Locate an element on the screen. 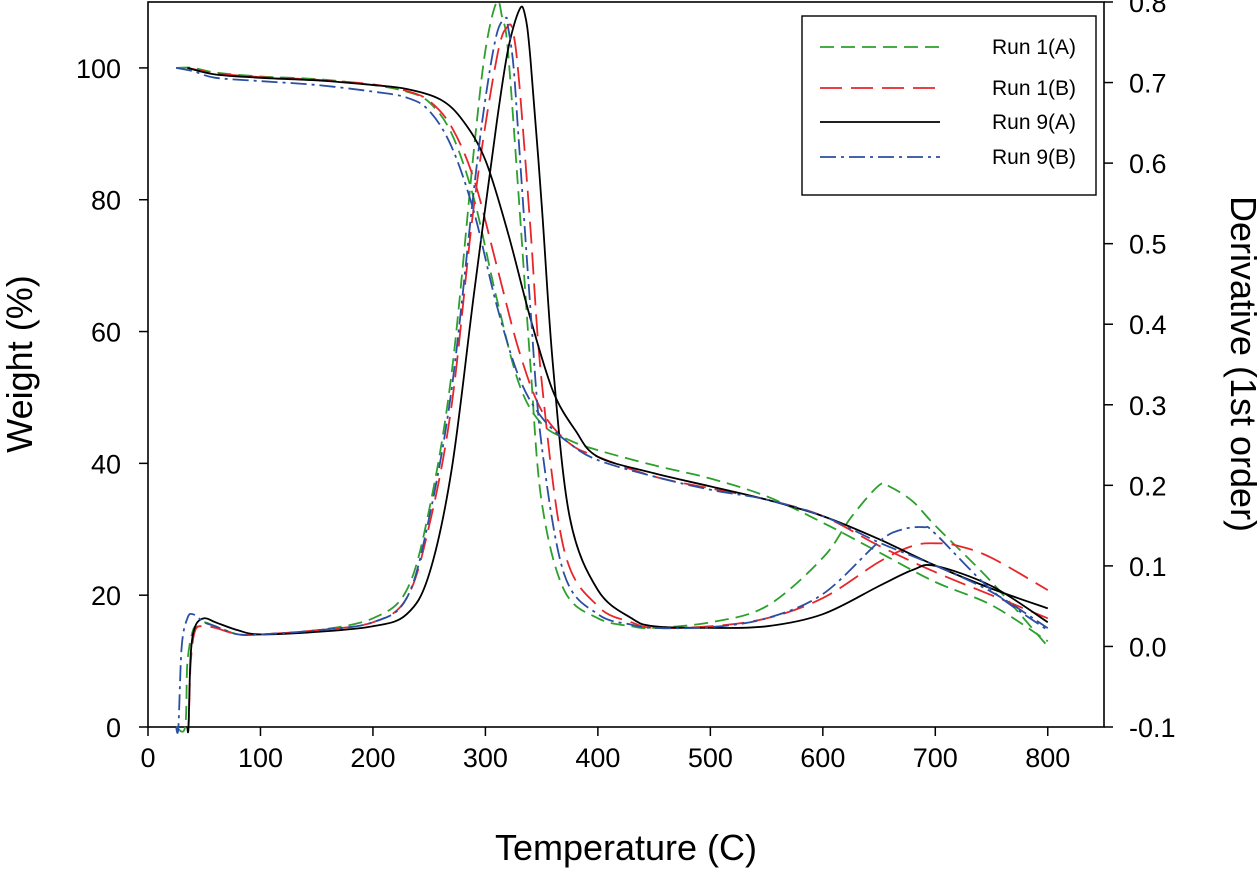 The image size is (1260, 869). y2-tick-label: 0.2 is located at coordinates (1148, 486).